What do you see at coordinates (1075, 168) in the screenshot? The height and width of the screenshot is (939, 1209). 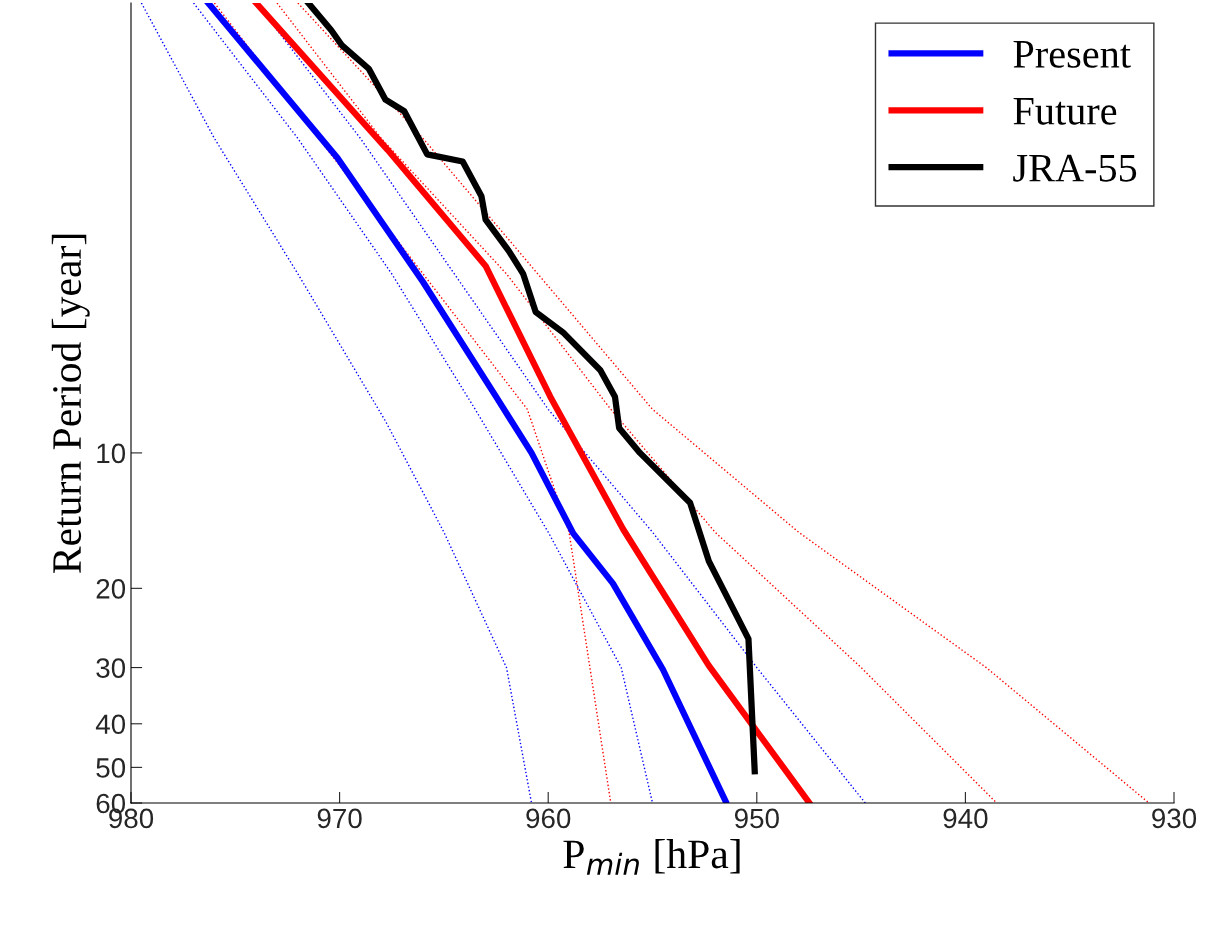 I see `legend-label: JRA-55` at bounding box center [1075, 168].